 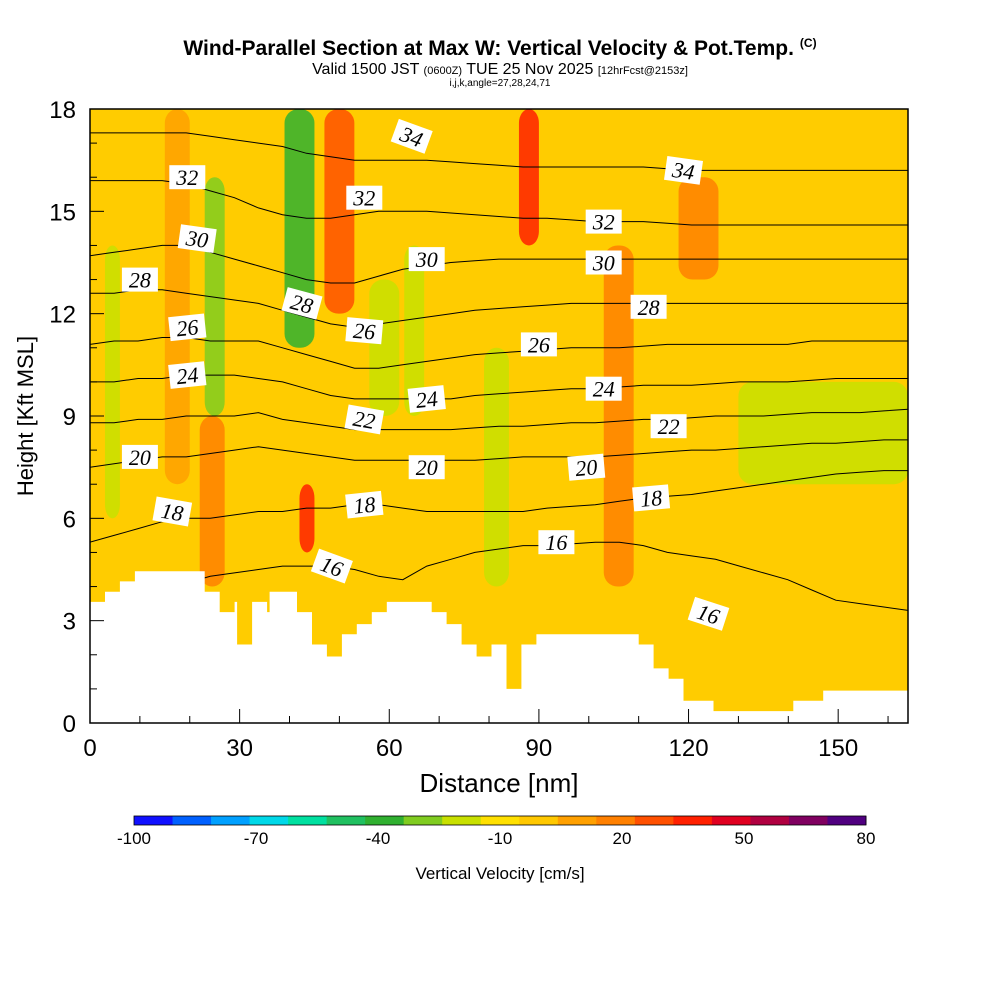 What do you see at coordinates (443, 71) in the screenshot?
I see `utc-time: (0600Z)` at bounding box center [443, 71].